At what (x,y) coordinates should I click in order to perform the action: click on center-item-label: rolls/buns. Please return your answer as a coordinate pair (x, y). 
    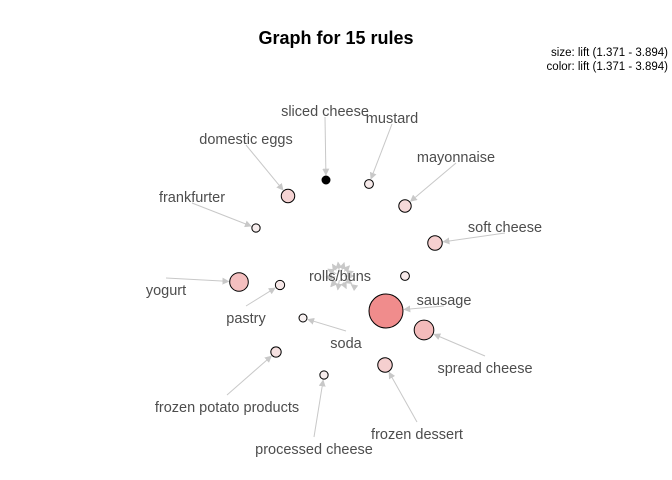
    Looking at the image, I should click on (340, 277).